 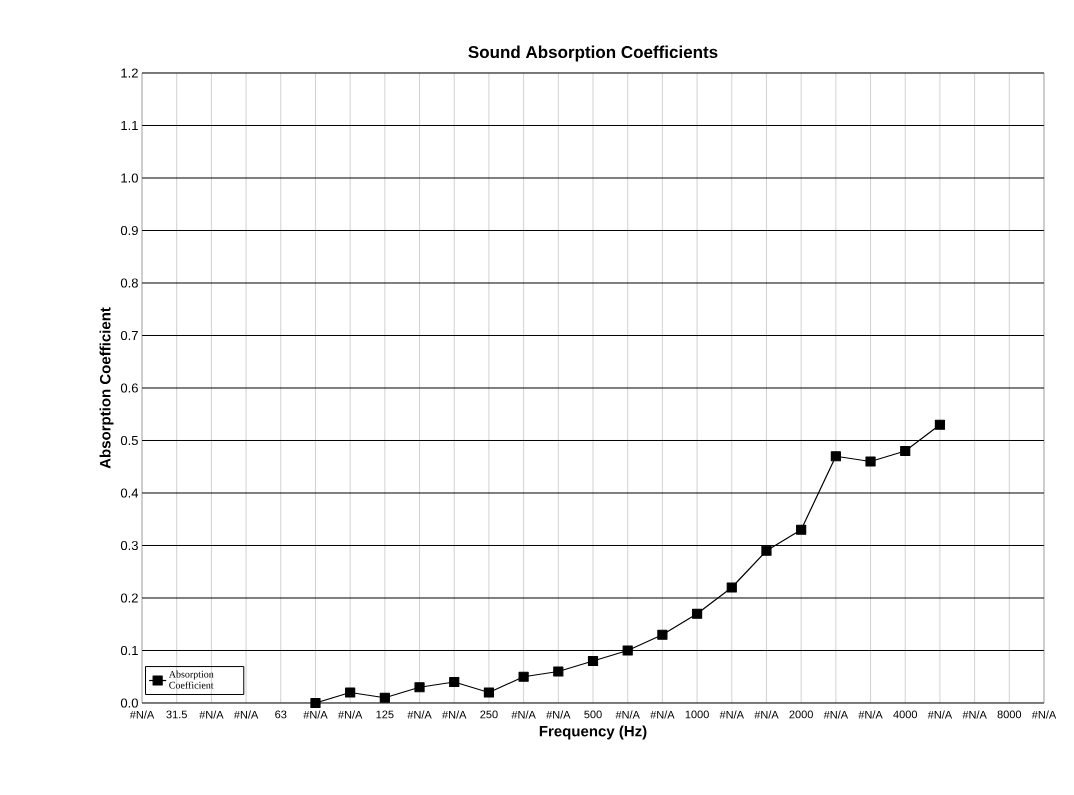 I want to click on y-tick-label: 0.0, so click(x=129, y=703).